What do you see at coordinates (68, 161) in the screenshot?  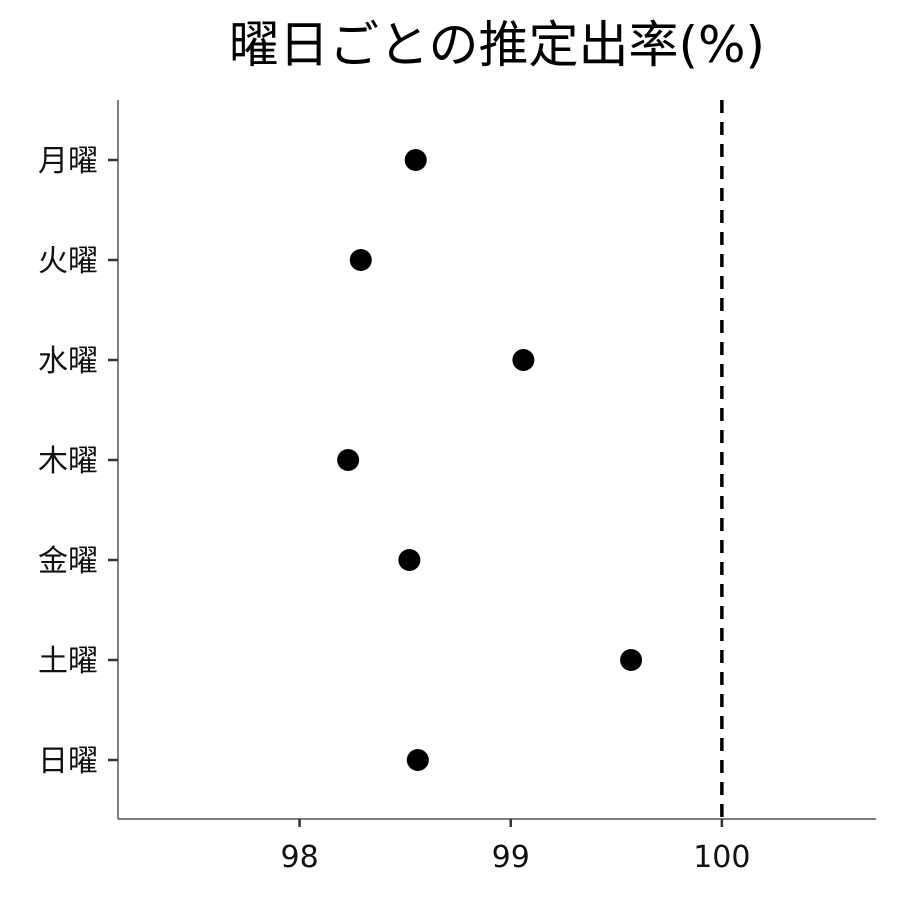 I see `y-tick-label: 月曜` at bounding box center [68, 161].